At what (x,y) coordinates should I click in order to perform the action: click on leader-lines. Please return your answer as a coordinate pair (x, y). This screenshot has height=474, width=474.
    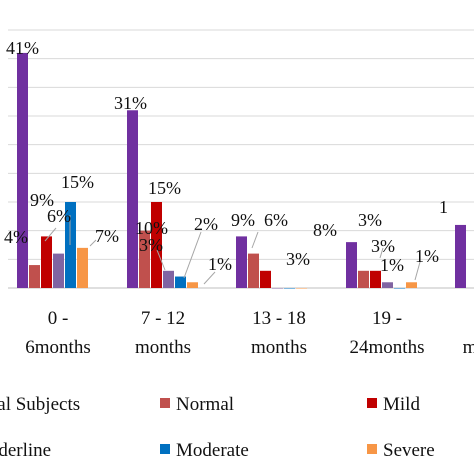
    Looking at the image, I should click on (232, 250).